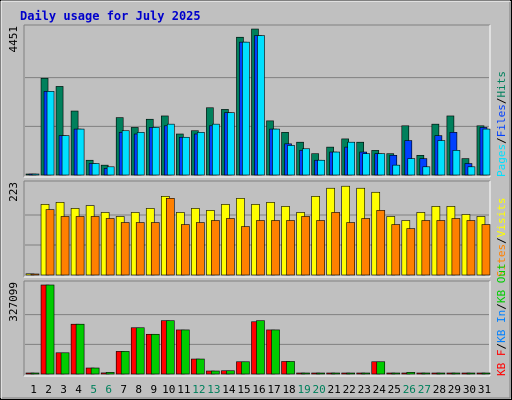  What do you see at coordinates (469, 389) in the screenshot?
I see `x-tick-label: 30` at bounding box center [469, 389].